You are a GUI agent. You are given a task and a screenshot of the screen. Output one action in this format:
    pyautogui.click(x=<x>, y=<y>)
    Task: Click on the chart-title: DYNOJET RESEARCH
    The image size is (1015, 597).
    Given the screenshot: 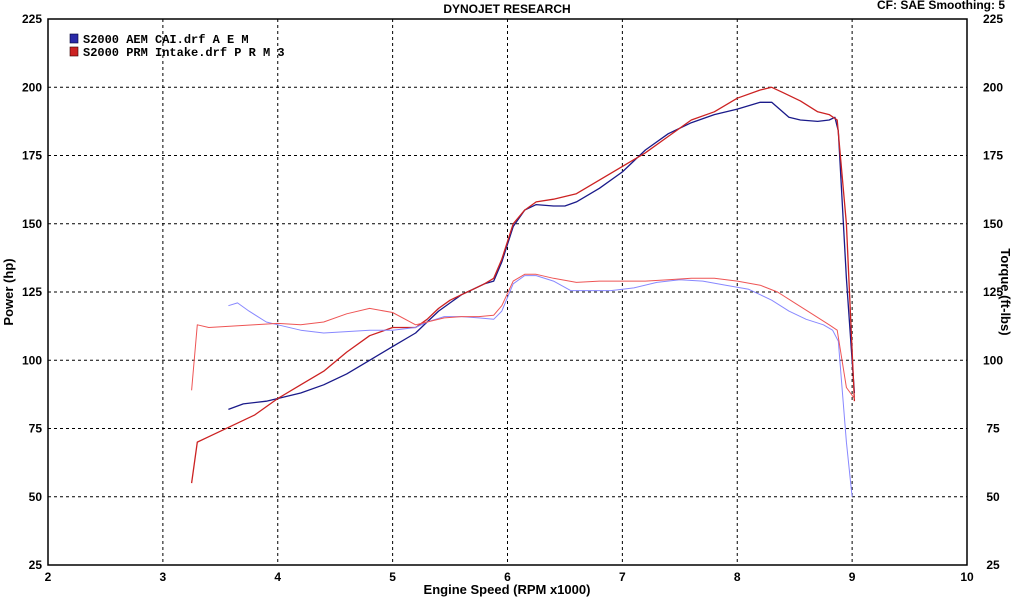 What is the action you would take?
    pyautogui.click(x=506, y=9)
    